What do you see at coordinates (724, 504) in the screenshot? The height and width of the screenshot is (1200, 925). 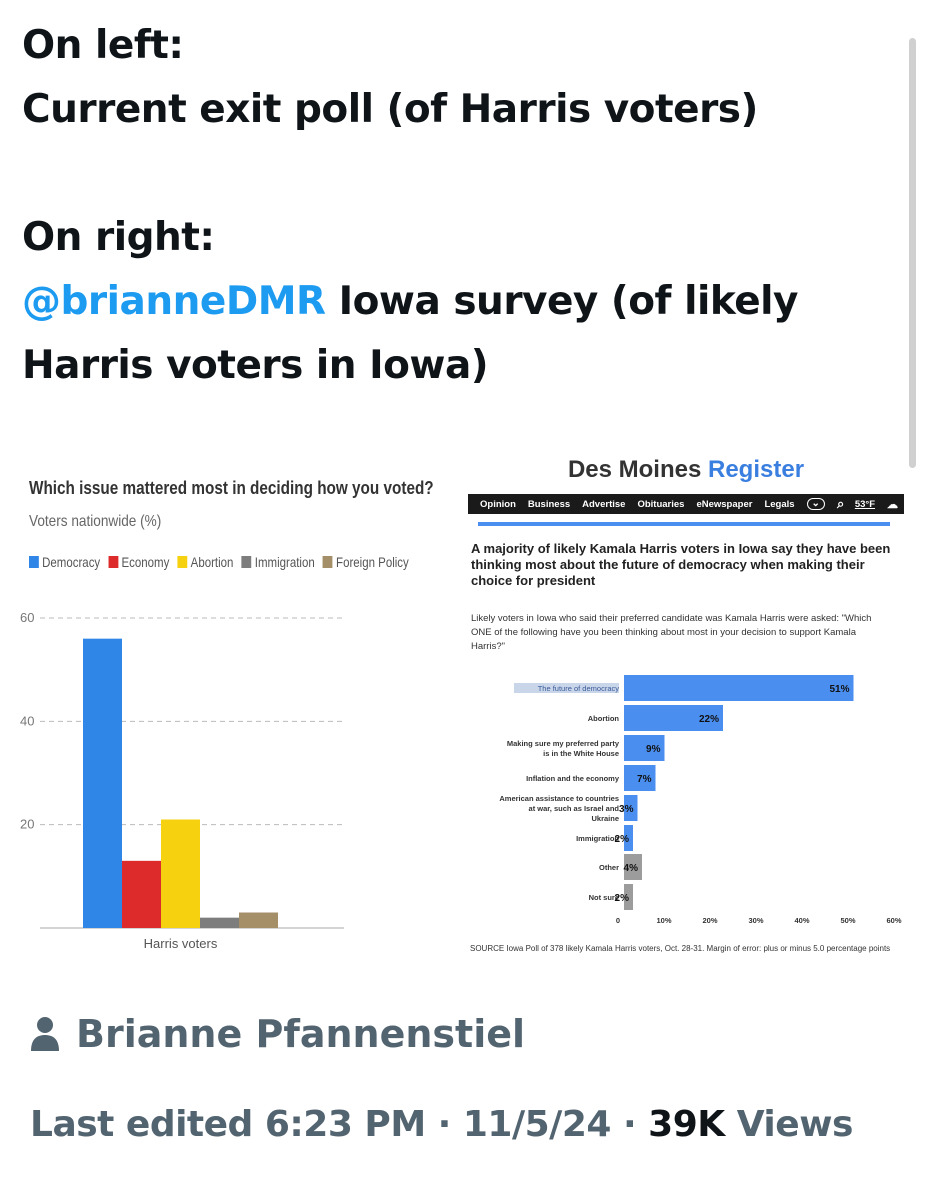 I see `nav-item: eNewspaper` at bounding box center [724, 504].